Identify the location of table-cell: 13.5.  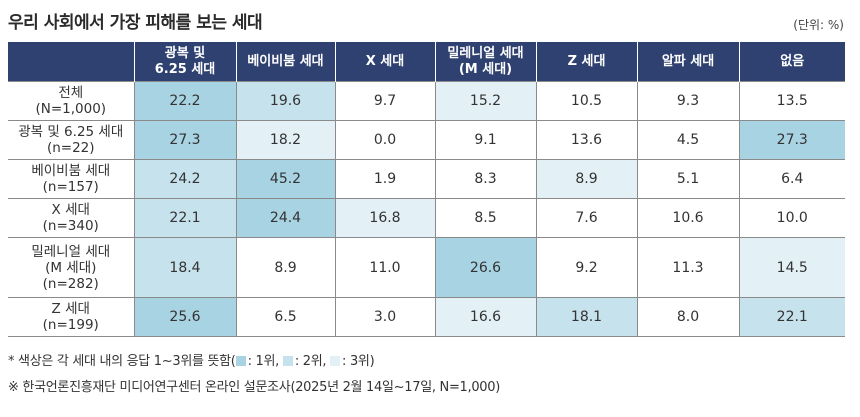
(791, 101).